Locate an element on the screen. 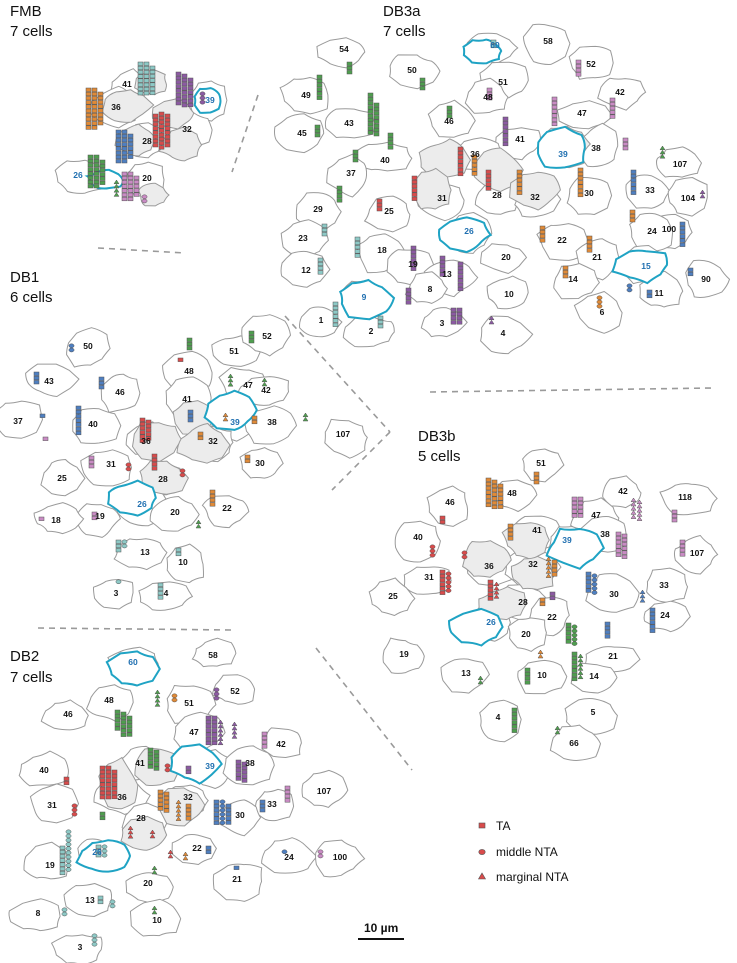  cell-number-label: 4 is located at coordinates (166, 593).